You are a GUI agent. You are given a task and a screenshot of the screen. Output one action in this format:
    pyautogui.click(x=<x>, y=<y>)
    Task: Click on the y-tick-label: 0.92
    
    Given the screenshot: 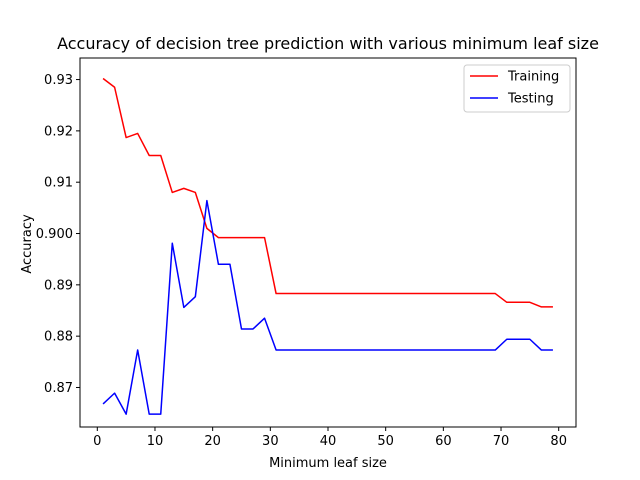 What is the action you would take?
    pyautogui.click(x=58, y=131)
    